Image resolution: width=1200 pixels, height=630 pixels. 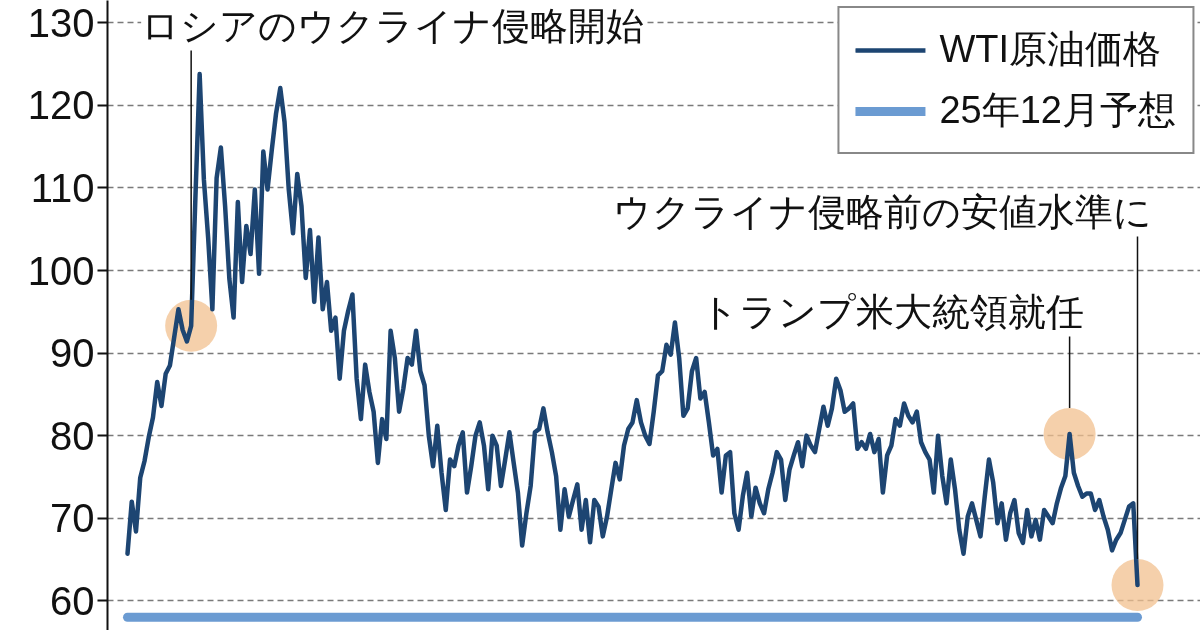 What do you see at coordinates (72, 353) in the screenshot?
I see `y-tick-label: 90` at bounding box center [72, 353].